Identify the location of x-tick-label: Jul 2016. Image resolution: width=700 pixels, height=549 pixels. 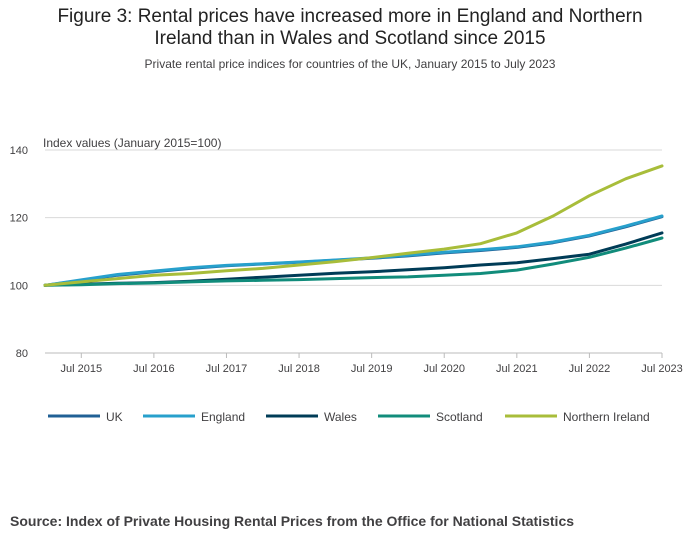
(154, 369).